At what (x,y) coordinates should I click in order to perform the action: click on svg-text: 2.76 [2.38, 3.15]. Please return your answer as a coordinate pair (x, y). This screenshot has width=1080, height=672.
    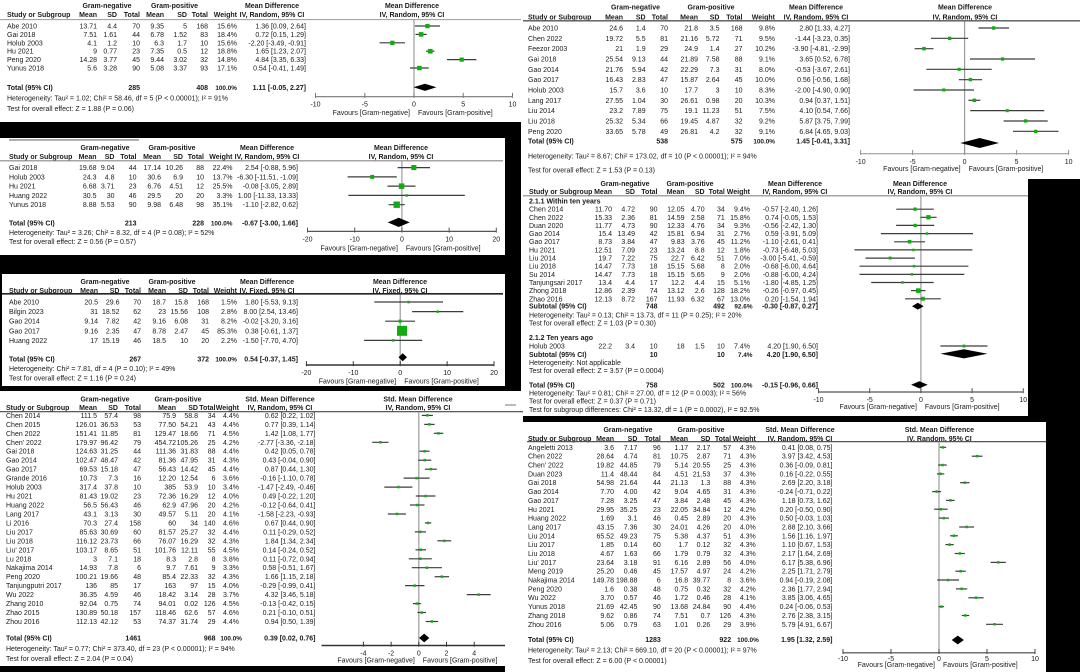
    Looking at the image, I should click on (807, 616).